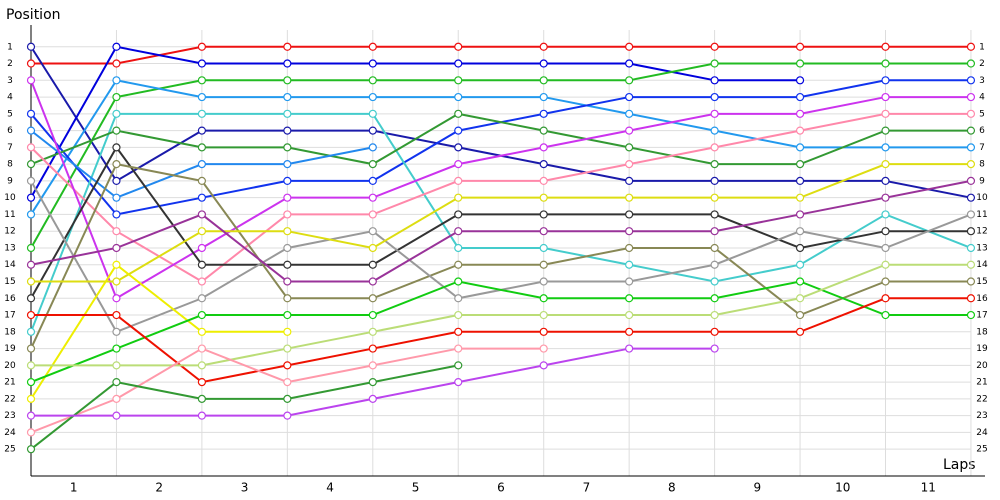  I want to click on y-axis-label: Position, so click(33, 15).